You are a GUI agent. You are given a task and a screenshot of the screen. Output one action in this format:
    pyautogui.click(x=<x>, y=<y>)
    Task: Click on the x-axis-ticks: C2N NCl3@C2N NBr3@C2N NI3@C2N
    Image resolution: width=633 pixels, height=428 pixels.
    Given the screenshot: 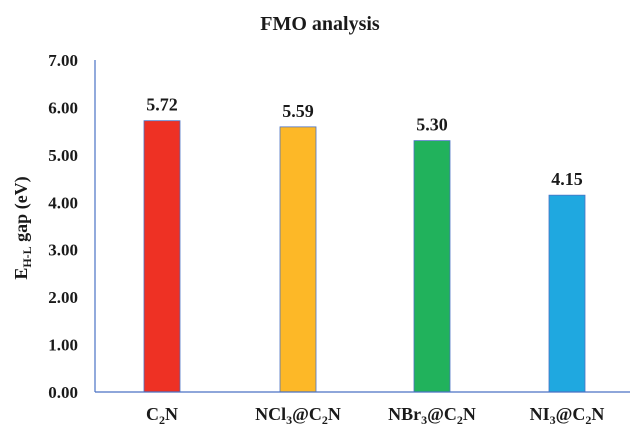 What is the action you would take?
    pyautogui.click(x=375, y=415)
    